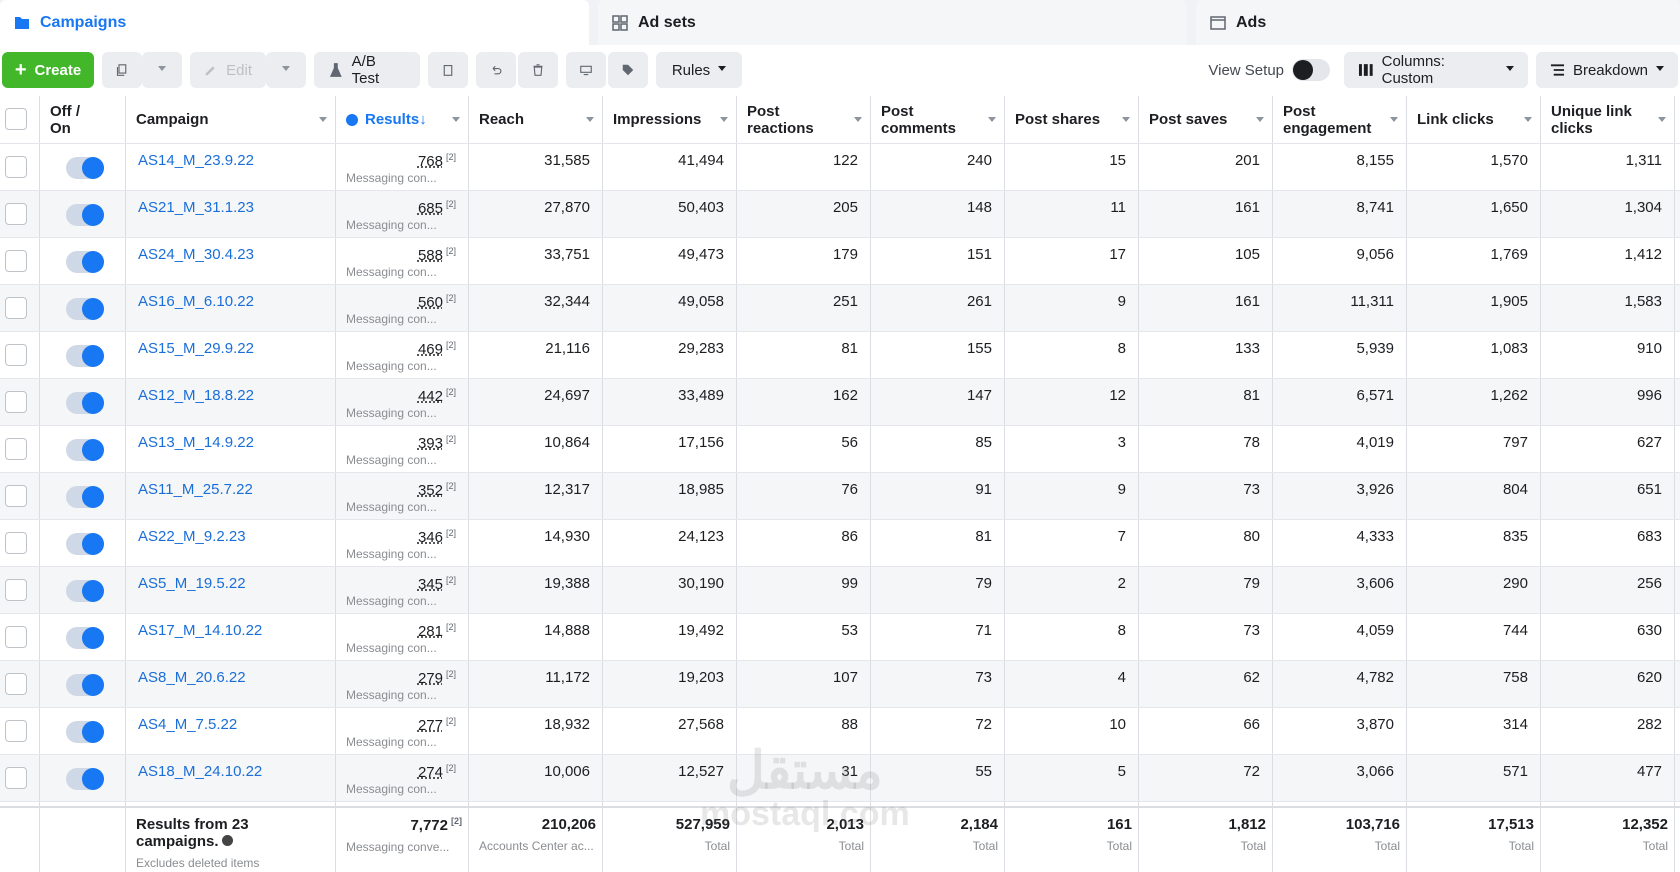  I want to click on metric-value: 62, so click(1251, 677).